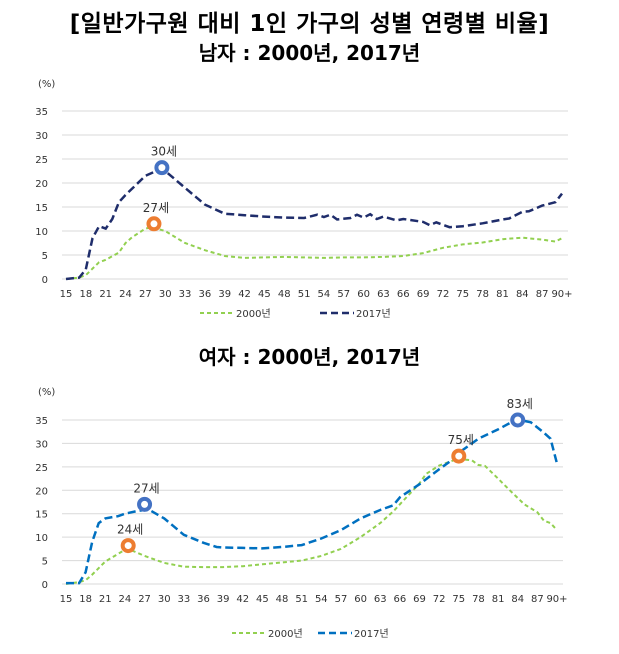 The height and width of the screenshot is (654, 619). Describe the element at coordinates (461, 440) in the screenshot. I see `peak-label: 75세` at that location.